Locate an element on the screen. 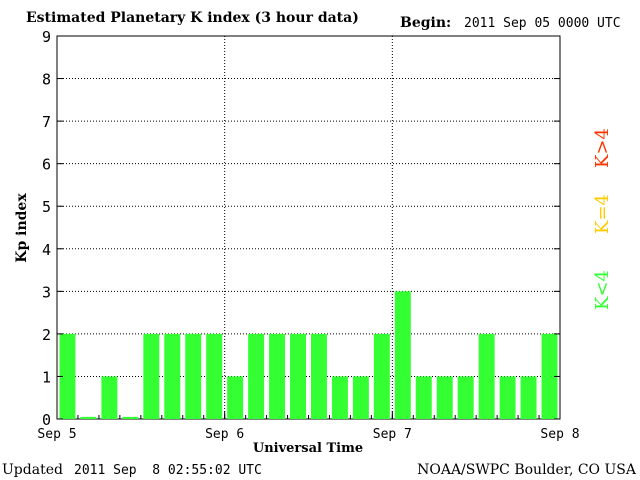  y-tick-label: 6 is located at coordinates (46, 165).